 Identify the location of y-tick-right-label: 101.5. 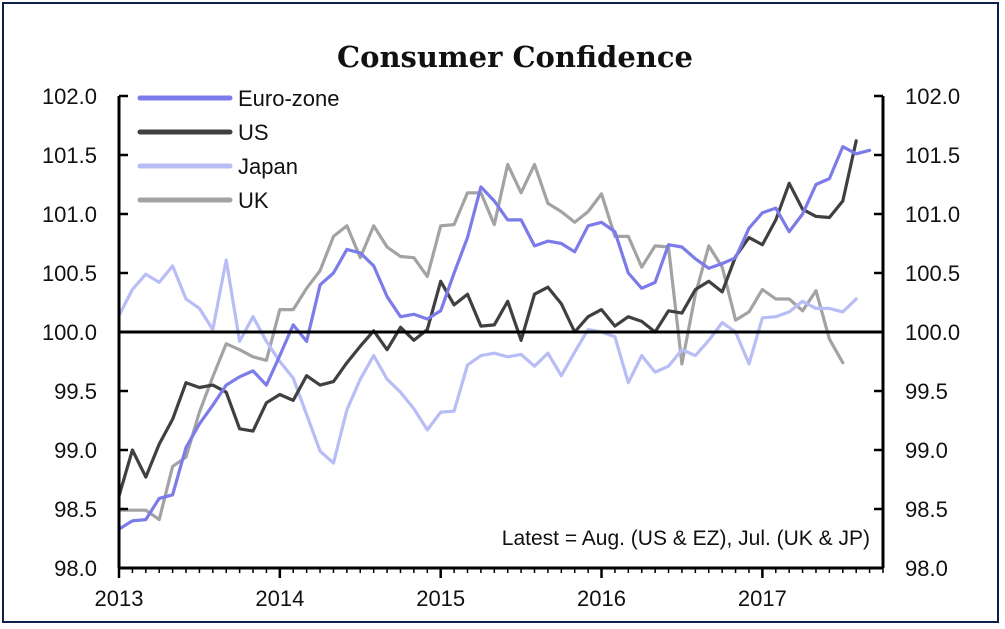
(932, 155).